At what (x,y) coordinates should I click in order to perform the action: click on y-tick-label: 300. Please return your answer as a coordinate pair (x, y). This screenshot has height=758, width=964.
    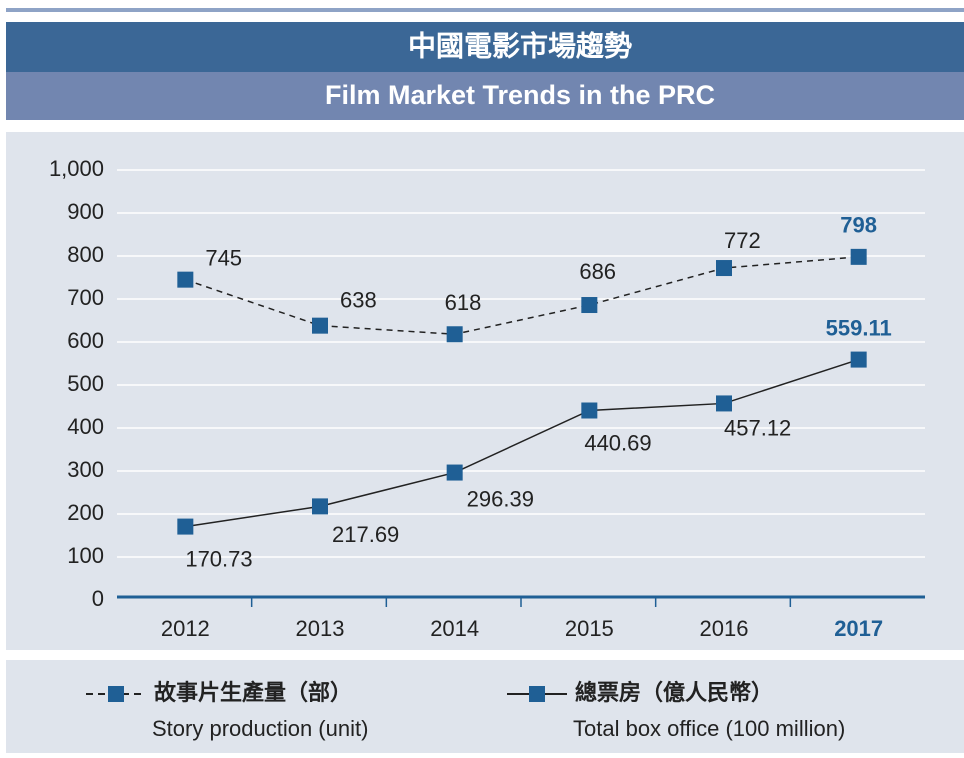
    Looking at the image, I should click on (85, 469).